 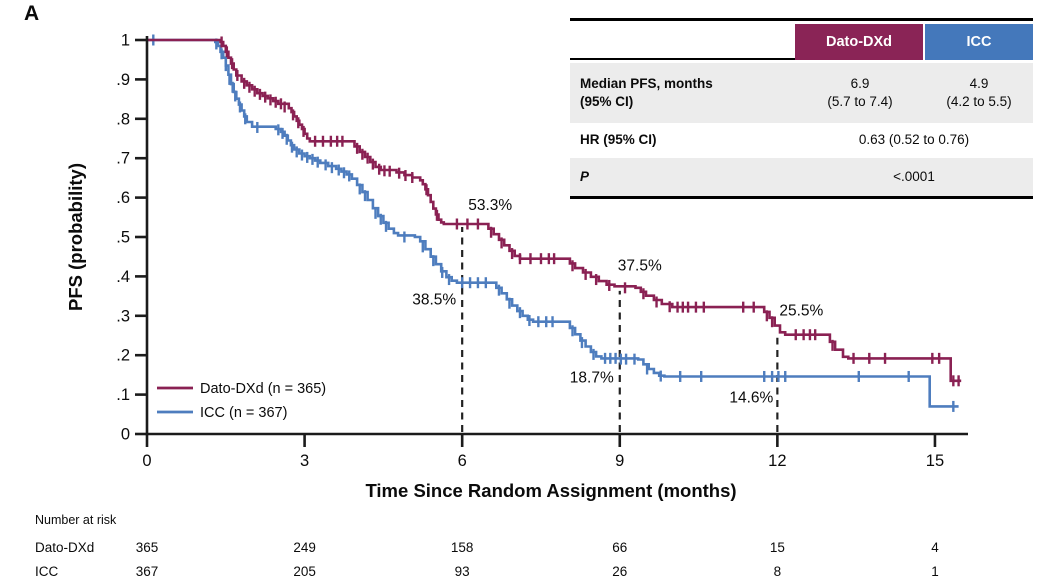 What do you see at coordinates (123, 238) in the screenshot?
I see `y-tick-label: .5` at bounding box center [123, 238].